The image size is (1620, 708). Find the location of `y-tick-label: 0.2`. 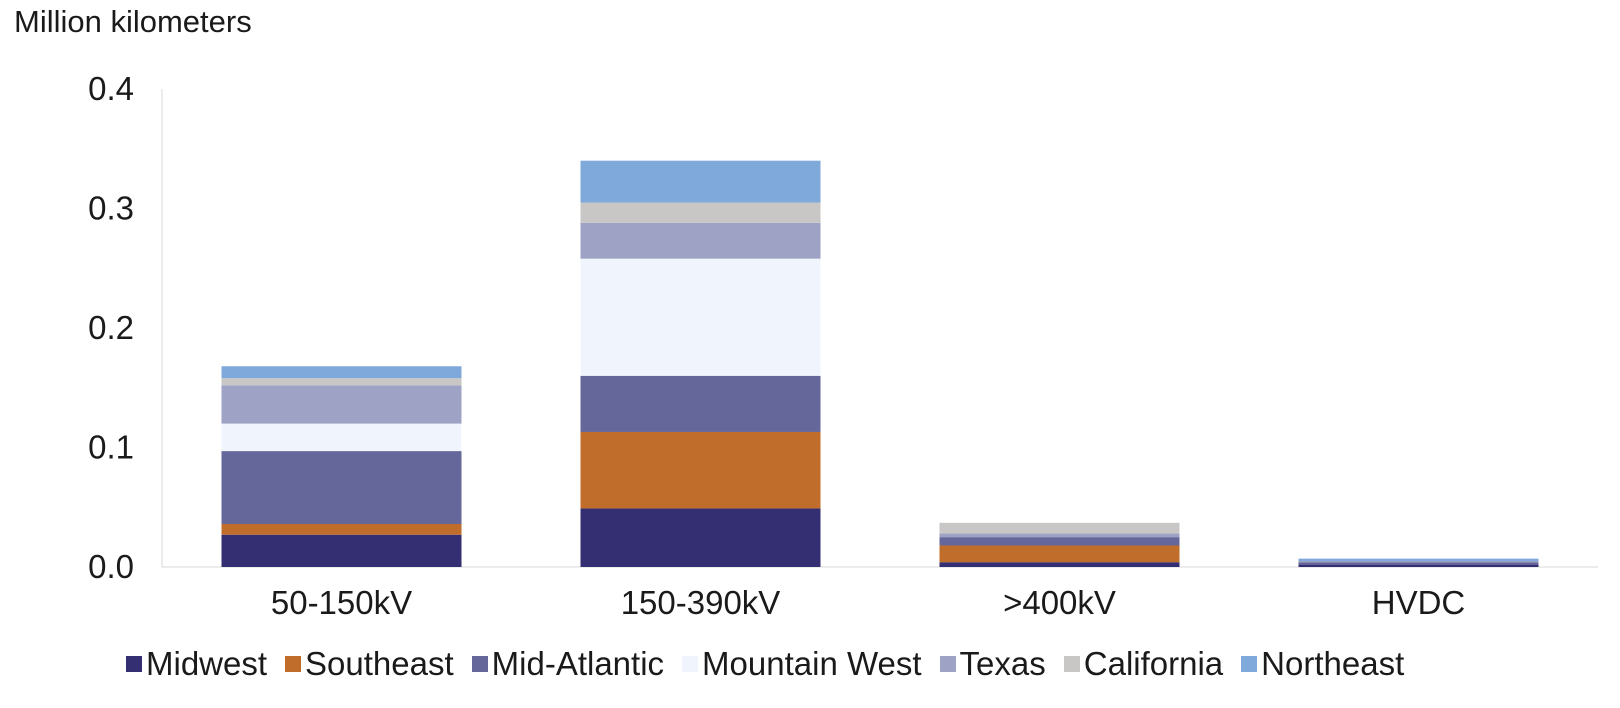

y-tick-label: 0.2 is located at coordinates (111, 327).